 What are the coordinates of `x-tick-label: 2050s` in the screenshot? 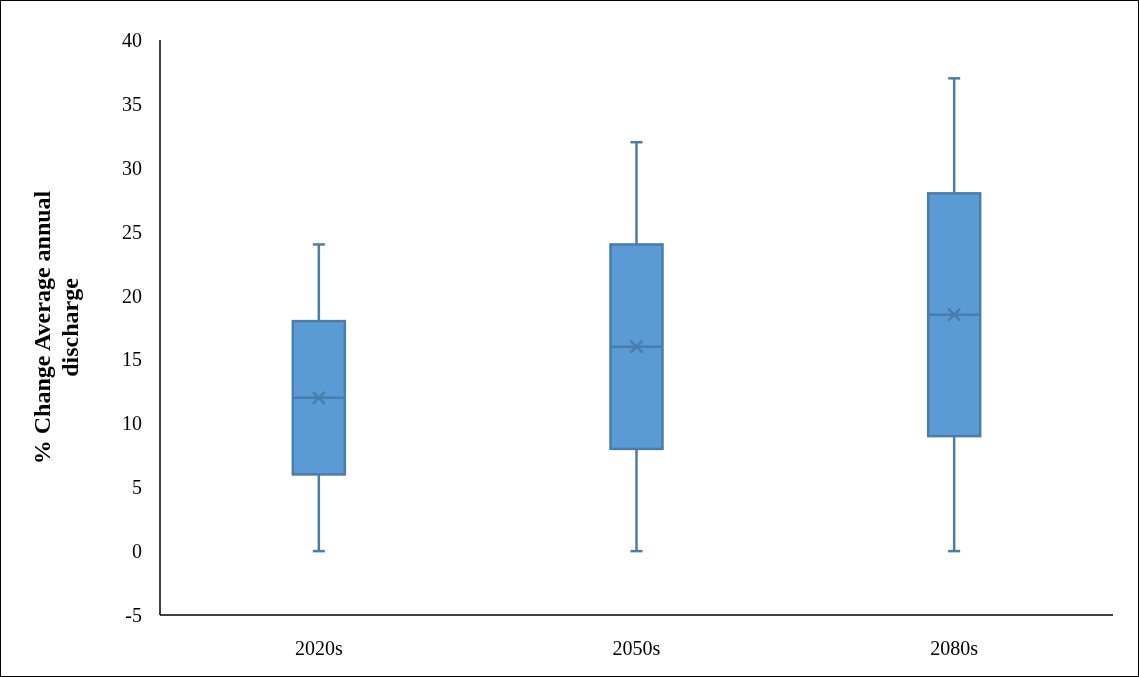 It's located at (636, 648).